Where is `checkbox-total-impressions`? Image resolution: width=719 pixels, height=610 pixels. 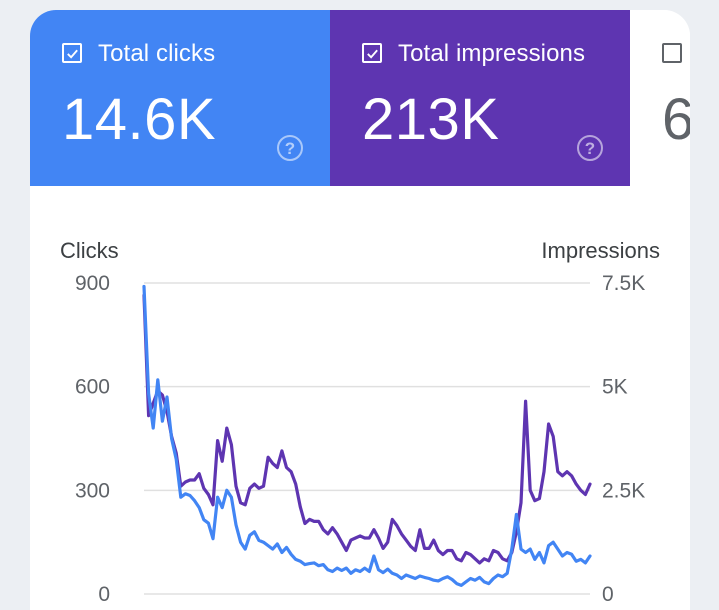 checkbox-total-impressions is located at coordinates (372, 53).